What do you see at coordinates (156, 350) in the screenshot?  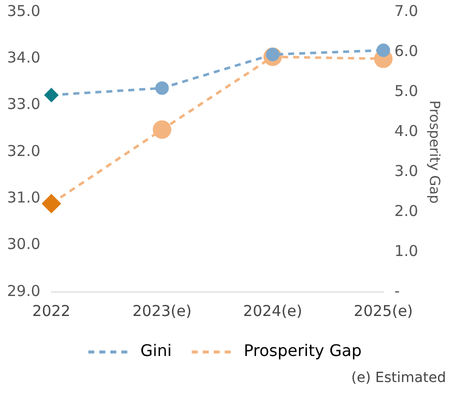 I see `legend-label: Gini` at bounding box center [156, 350].